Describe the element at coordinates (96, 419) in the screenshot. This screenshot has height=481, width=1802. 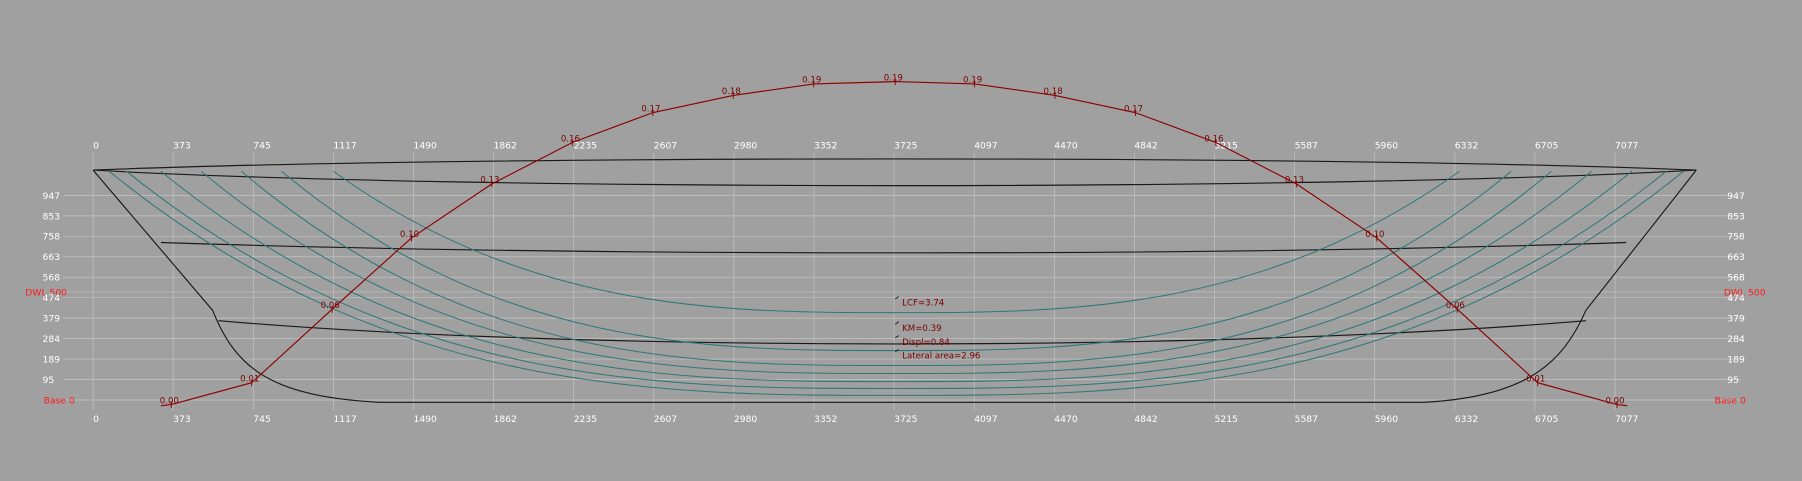
I see `x-label: 0` at that location.